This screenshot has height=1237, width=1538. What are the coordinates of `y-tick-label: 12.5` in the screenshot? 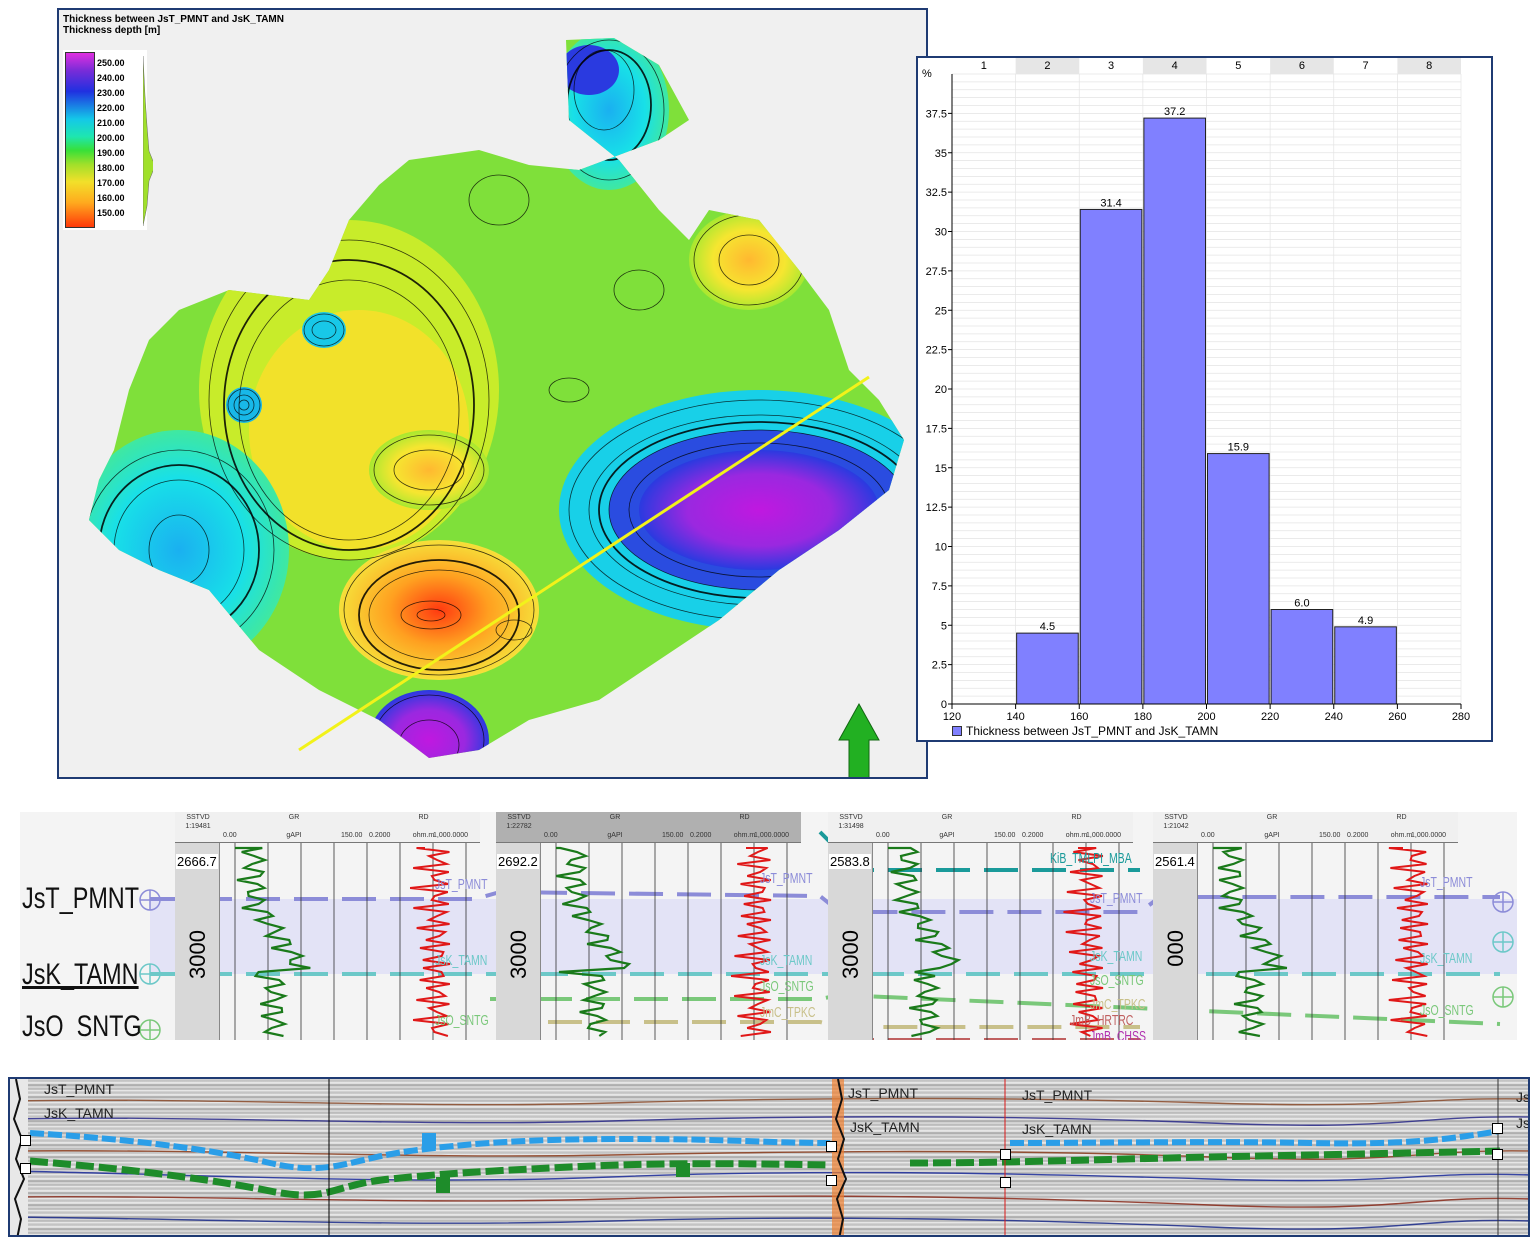 It's located at (936, 508).